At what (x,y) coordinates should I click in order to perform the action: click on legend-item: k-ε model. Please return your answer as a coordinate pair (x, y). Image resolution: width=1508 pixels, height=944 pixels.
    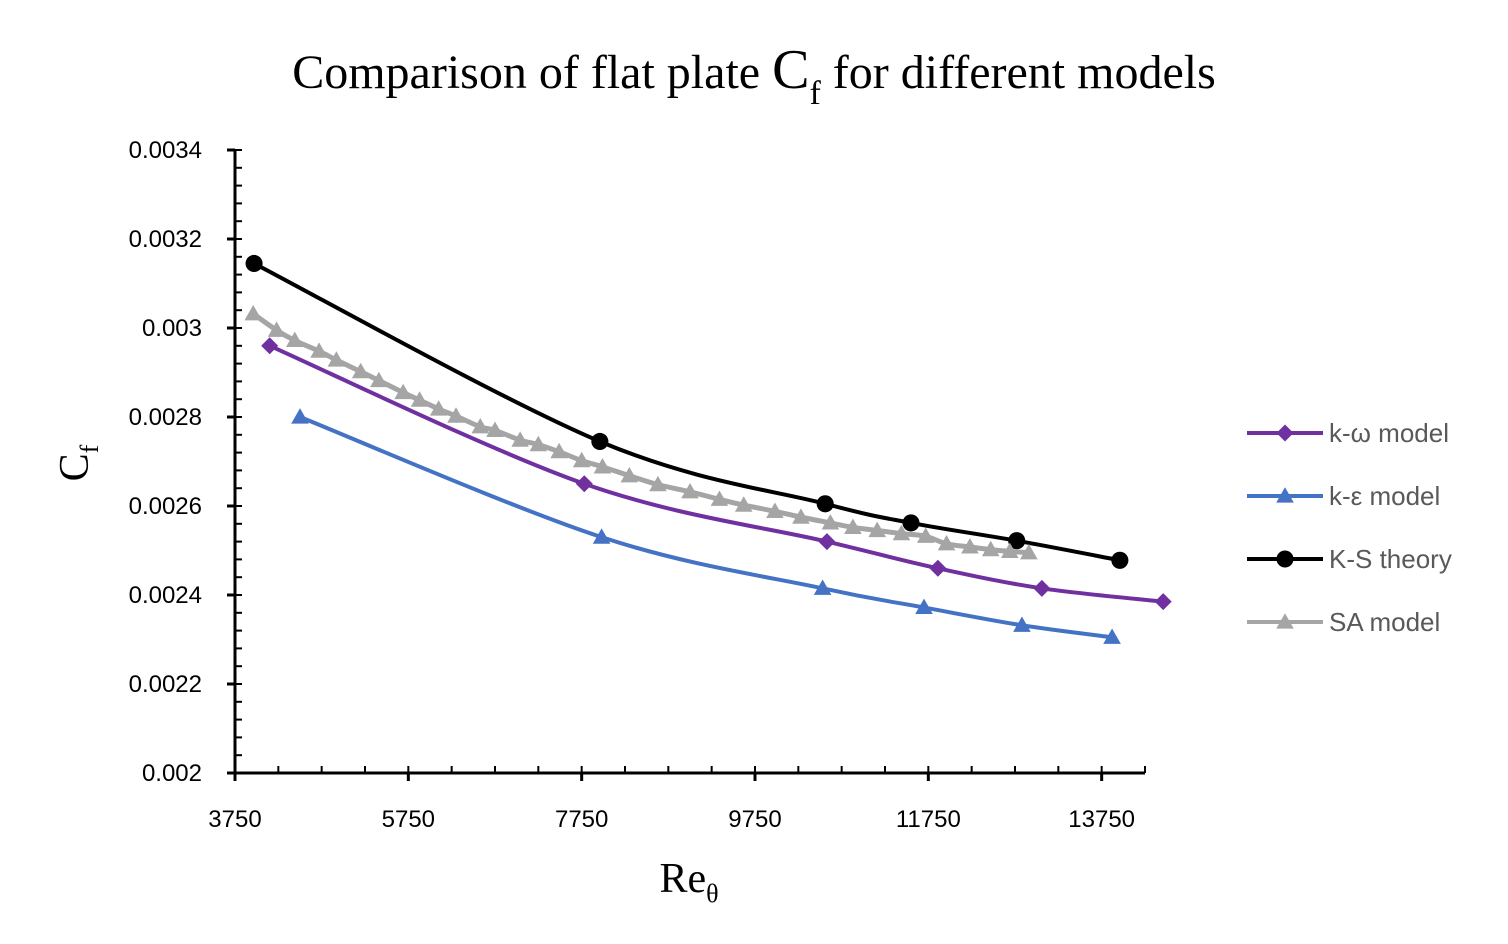
    Looking at the image, I should click on (1343, 496).